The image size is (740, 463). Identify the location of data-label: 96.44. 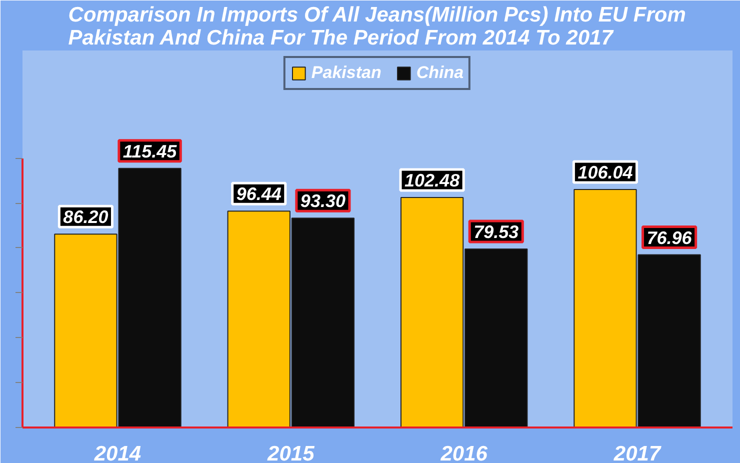
(259, 194).